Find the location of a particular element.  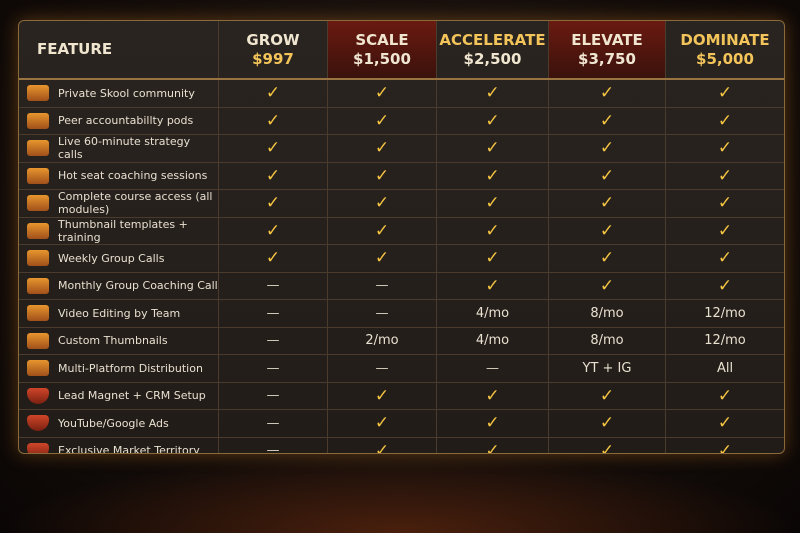

value-cell: 12/mo is located at coordinates (725, 341).